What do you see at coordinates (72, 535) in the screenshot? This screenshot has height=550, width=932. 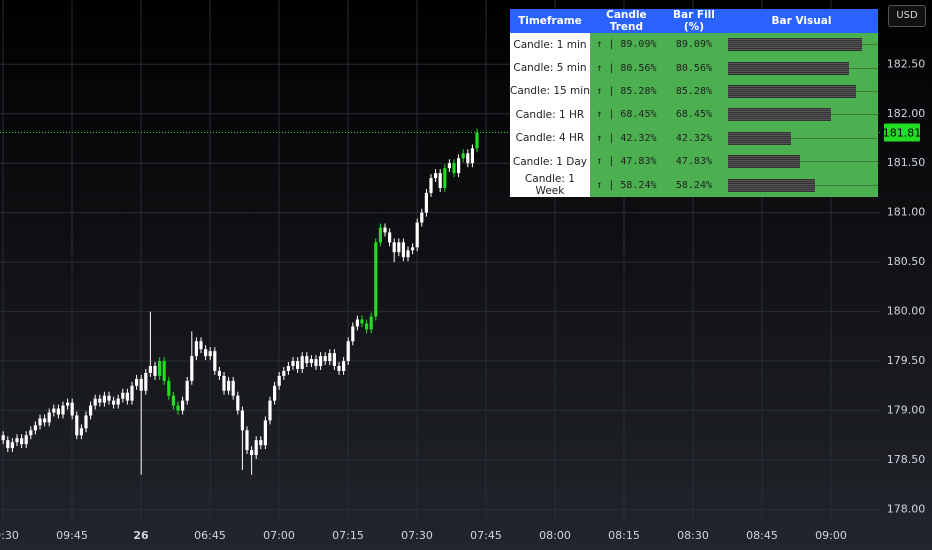 I see `x-tick-label: 09:45` at bounding box center [72, 535].